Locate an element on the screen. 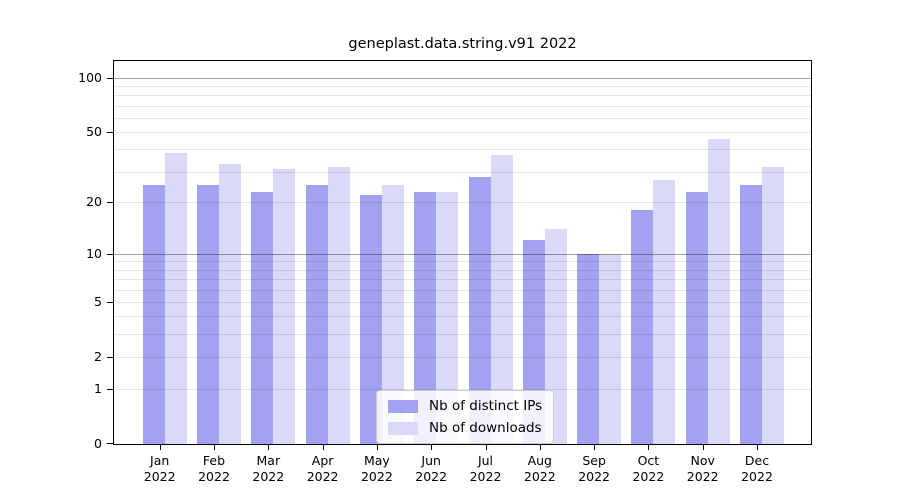 The image size is (900, 500). x-tick-label-mar: Mar 2022 is located at coordinates (268, 469).